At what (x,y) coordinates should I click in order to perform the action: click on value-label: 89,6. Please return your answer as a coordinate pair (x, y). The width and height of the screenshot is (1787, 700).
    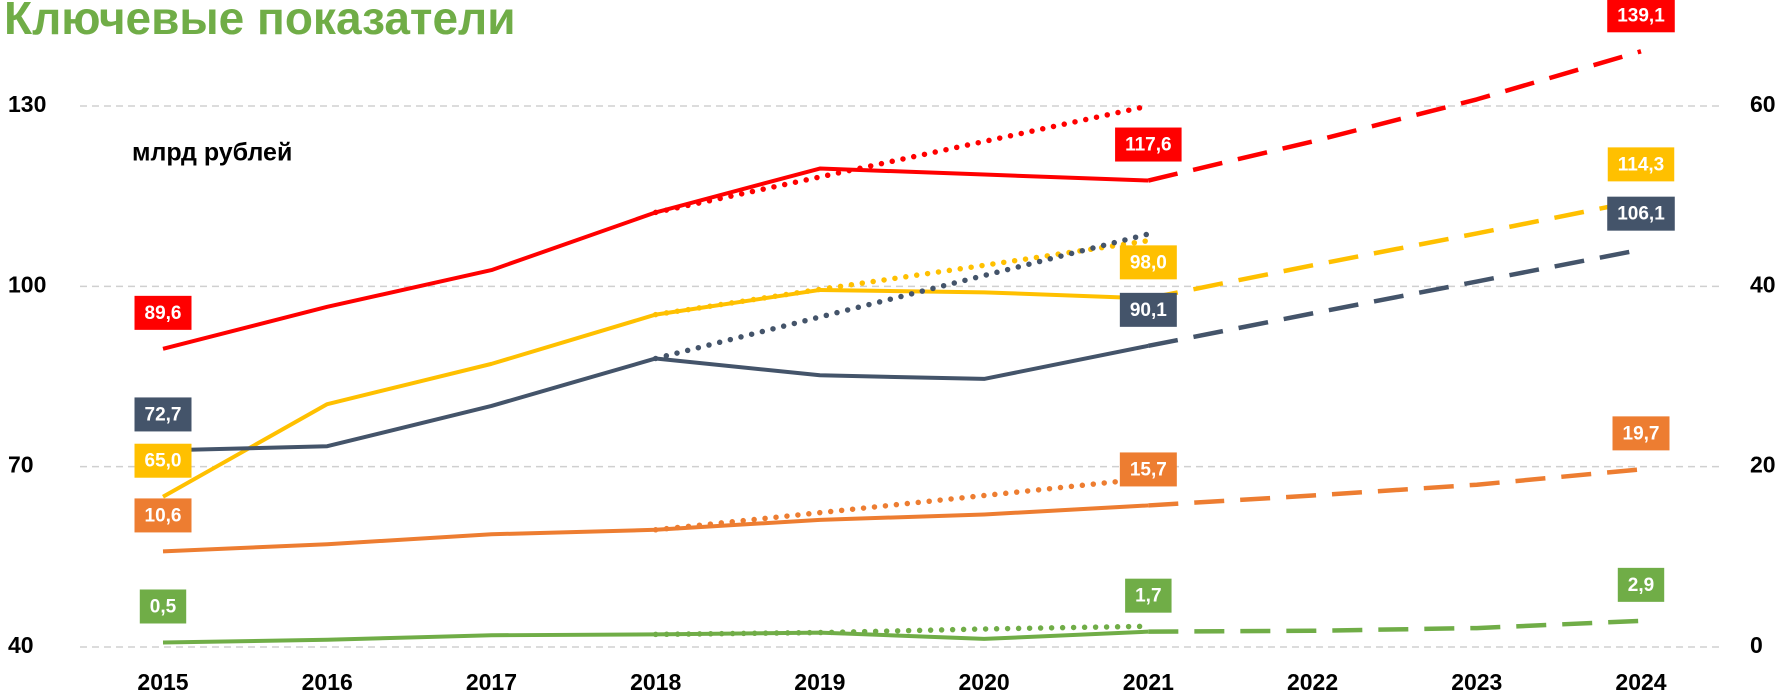
    Looking at the image, I should click on (163, 313).